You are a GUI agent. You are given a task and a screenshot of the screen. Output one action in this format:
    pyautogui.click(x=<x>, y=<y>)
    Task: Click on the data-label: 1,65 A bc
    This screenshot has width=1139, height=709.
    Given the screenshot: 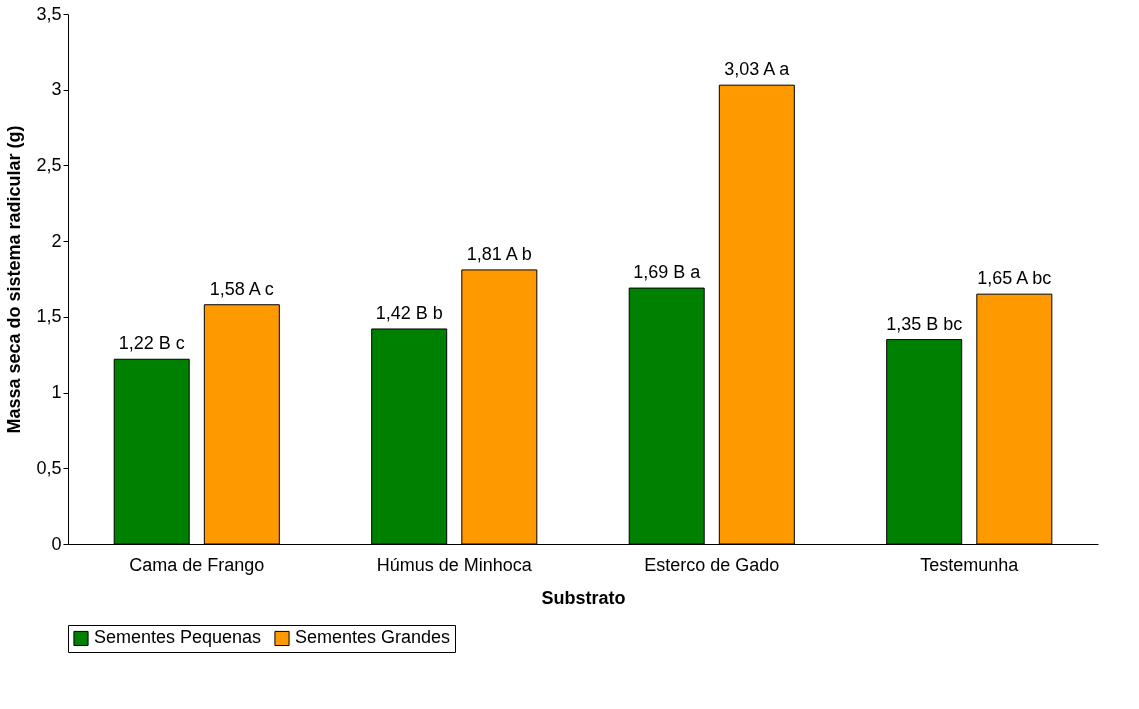 What is the action you would take?
    pyautogui.click(x=1014, y=278)
    